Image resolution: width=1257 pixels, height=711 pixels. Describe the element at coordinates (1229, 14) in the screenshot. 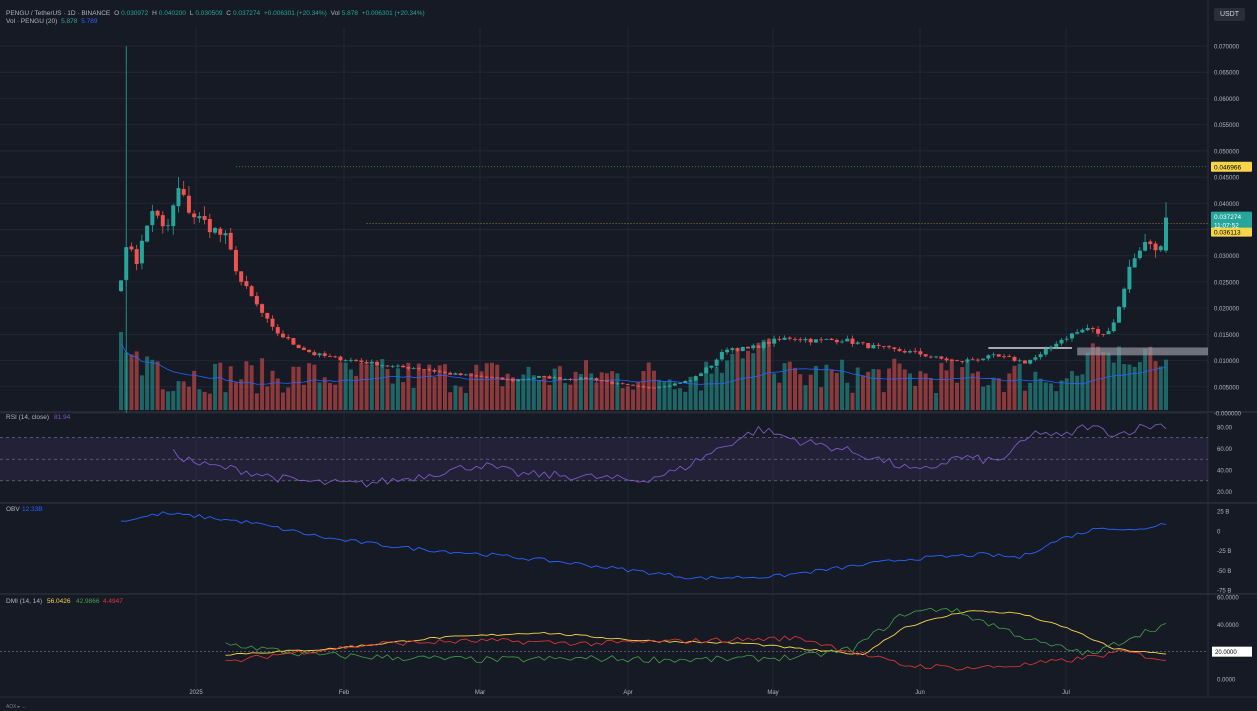

I see `quote-currency-button: USDT` at that location.